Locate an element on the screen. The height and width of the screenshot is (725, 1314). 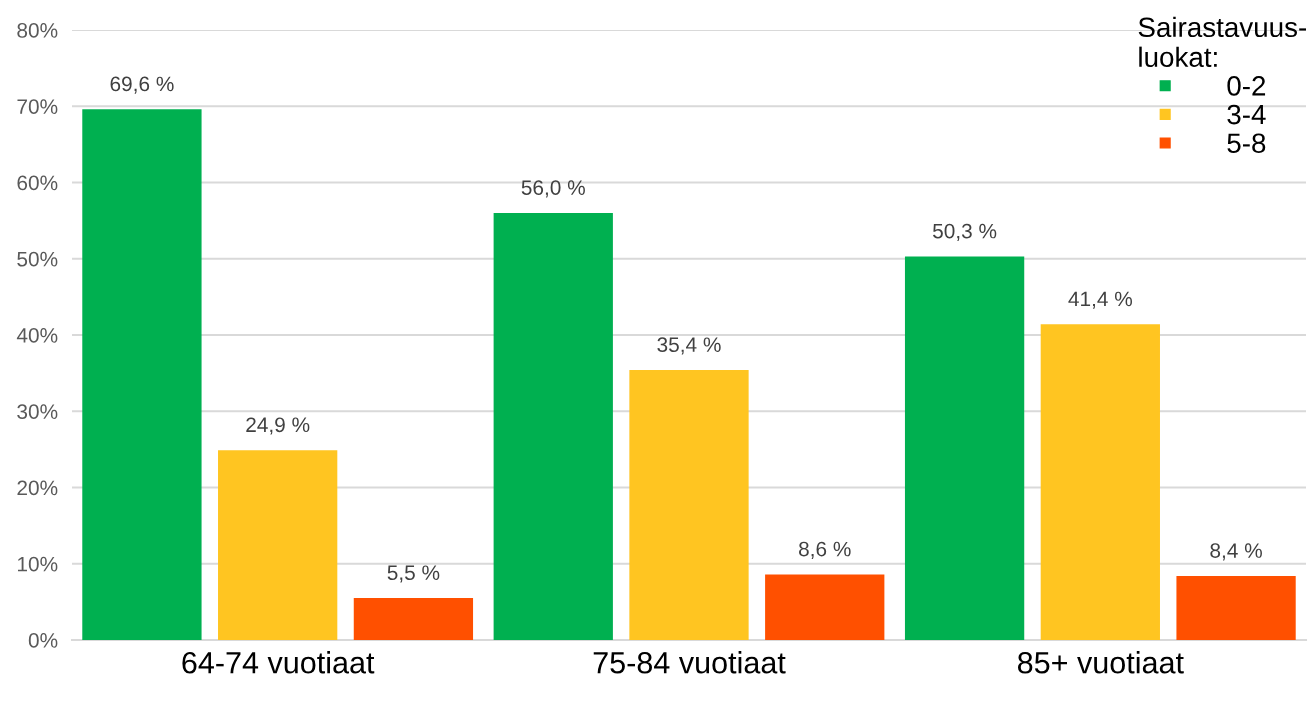
data-label: 56,0 % is located at coordinates (553, 189).